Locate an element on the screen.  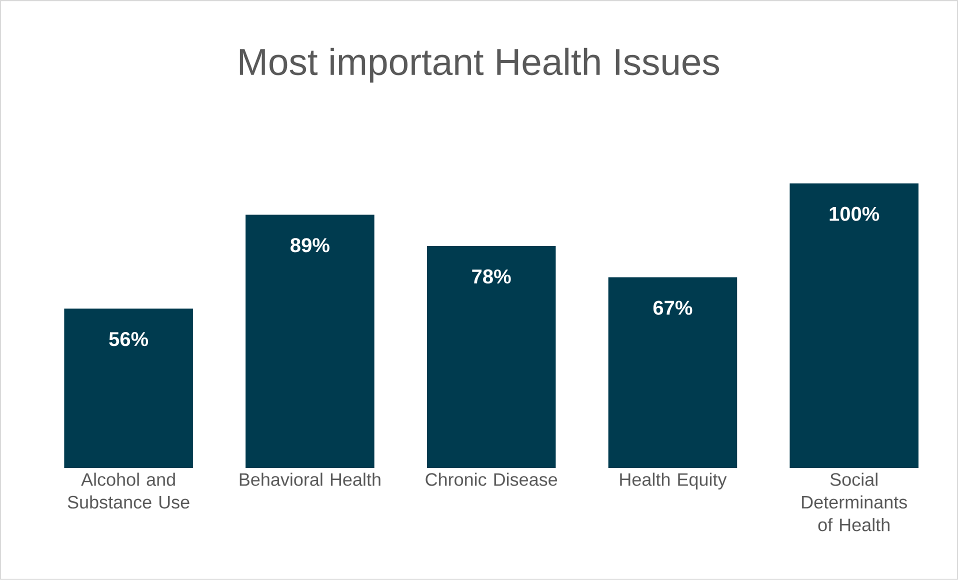
data-label: 67% is located at coordinates (672, 307).